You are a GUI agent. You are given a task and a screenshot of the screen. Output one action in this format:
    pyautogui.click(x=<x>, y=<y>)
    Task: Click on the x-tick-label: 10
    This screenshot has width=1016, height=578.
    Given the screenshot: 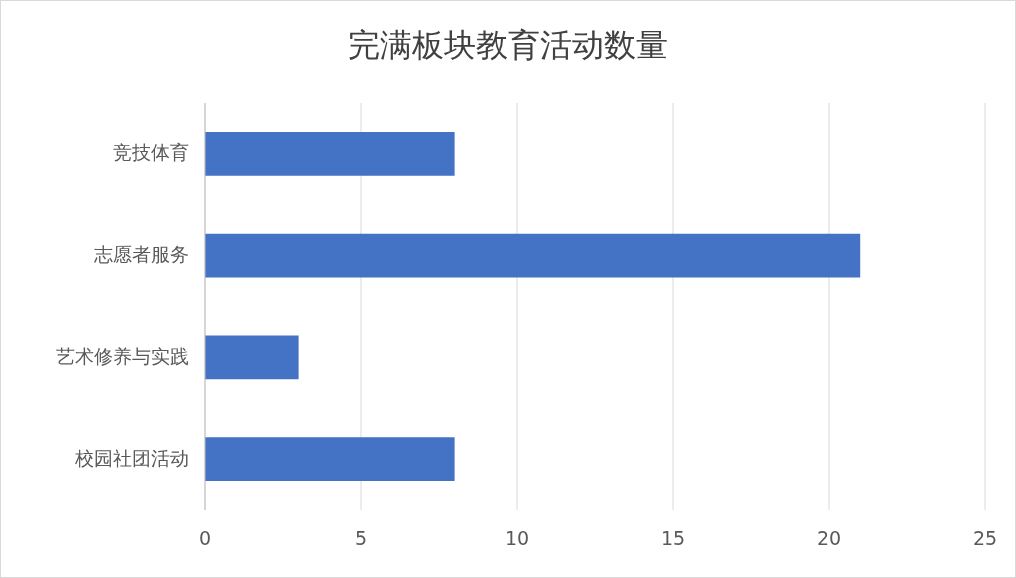 What is the action you would take?
    pyautogui.click(x=517, y=538)
    